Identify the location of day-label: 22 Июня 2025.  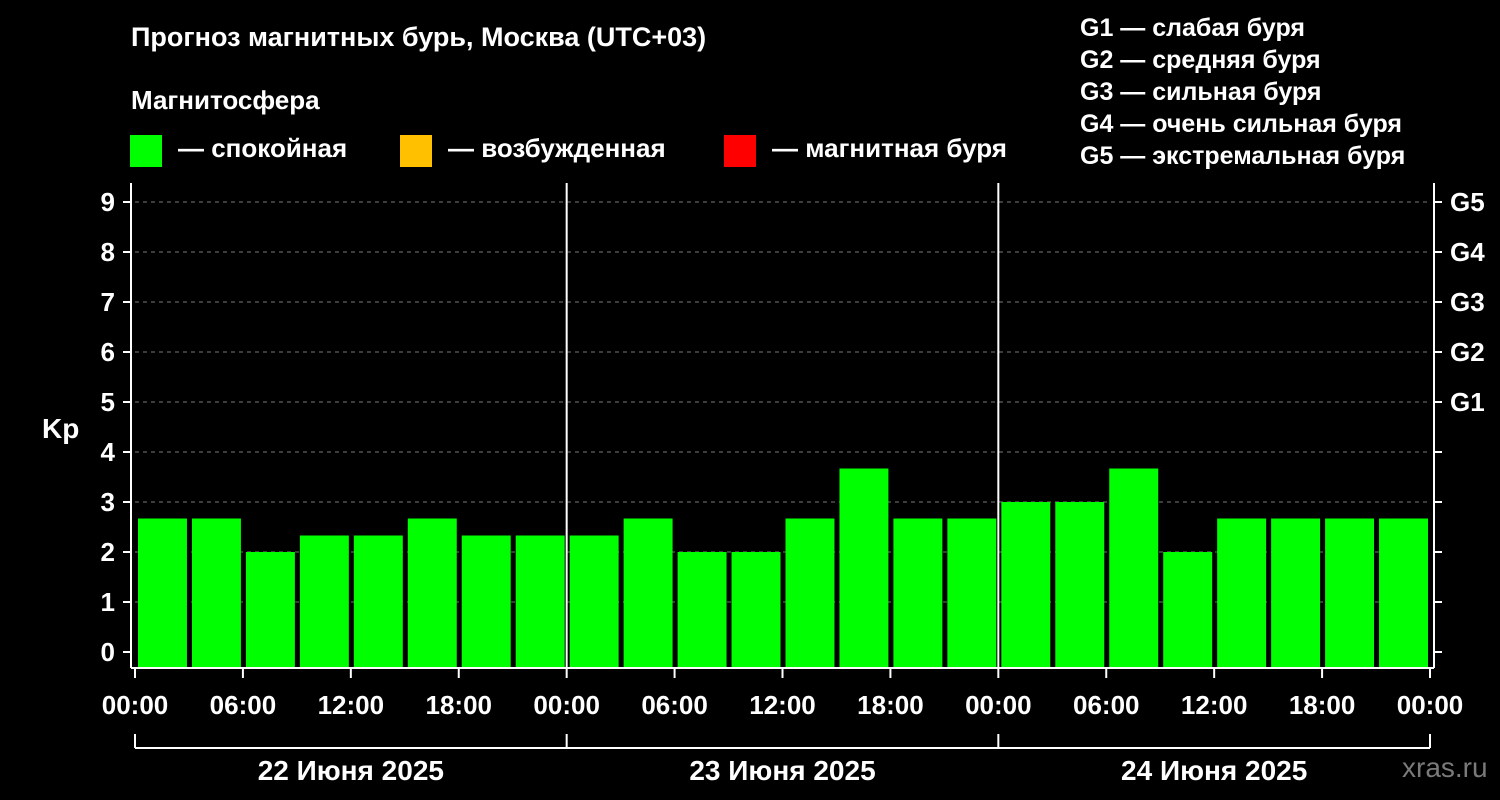
(351, 770).